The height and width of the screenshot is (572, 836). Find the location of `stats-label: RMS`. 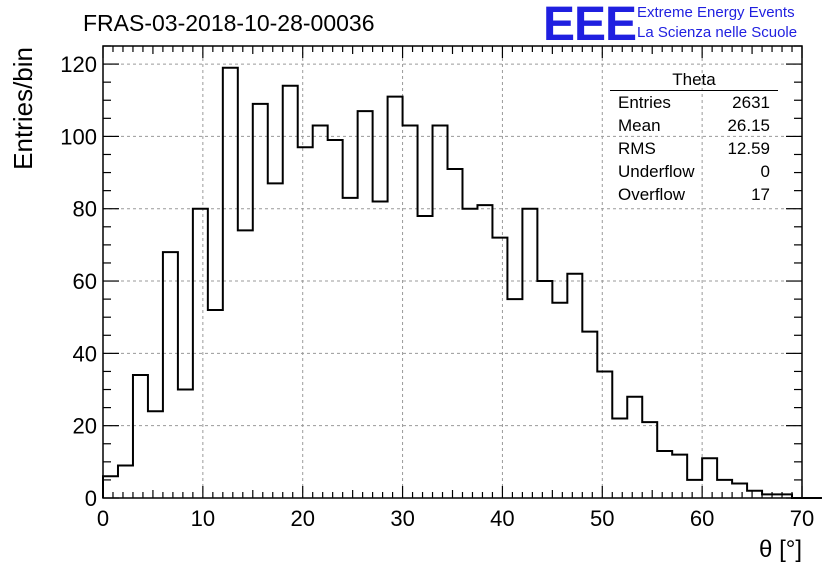

stats-label: RMS is located at coordinates (637, 148).